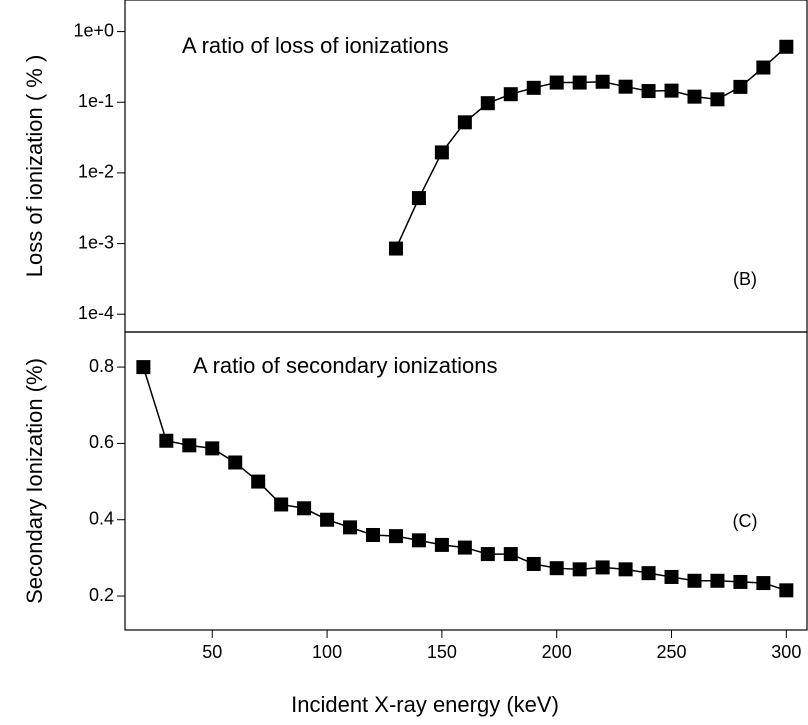 This screenshot has width=808, height=725. What do you see at coordinates (671, 652) in the screenshot?
I see `x-tick-label: 250` at bounding box center [671, 652].